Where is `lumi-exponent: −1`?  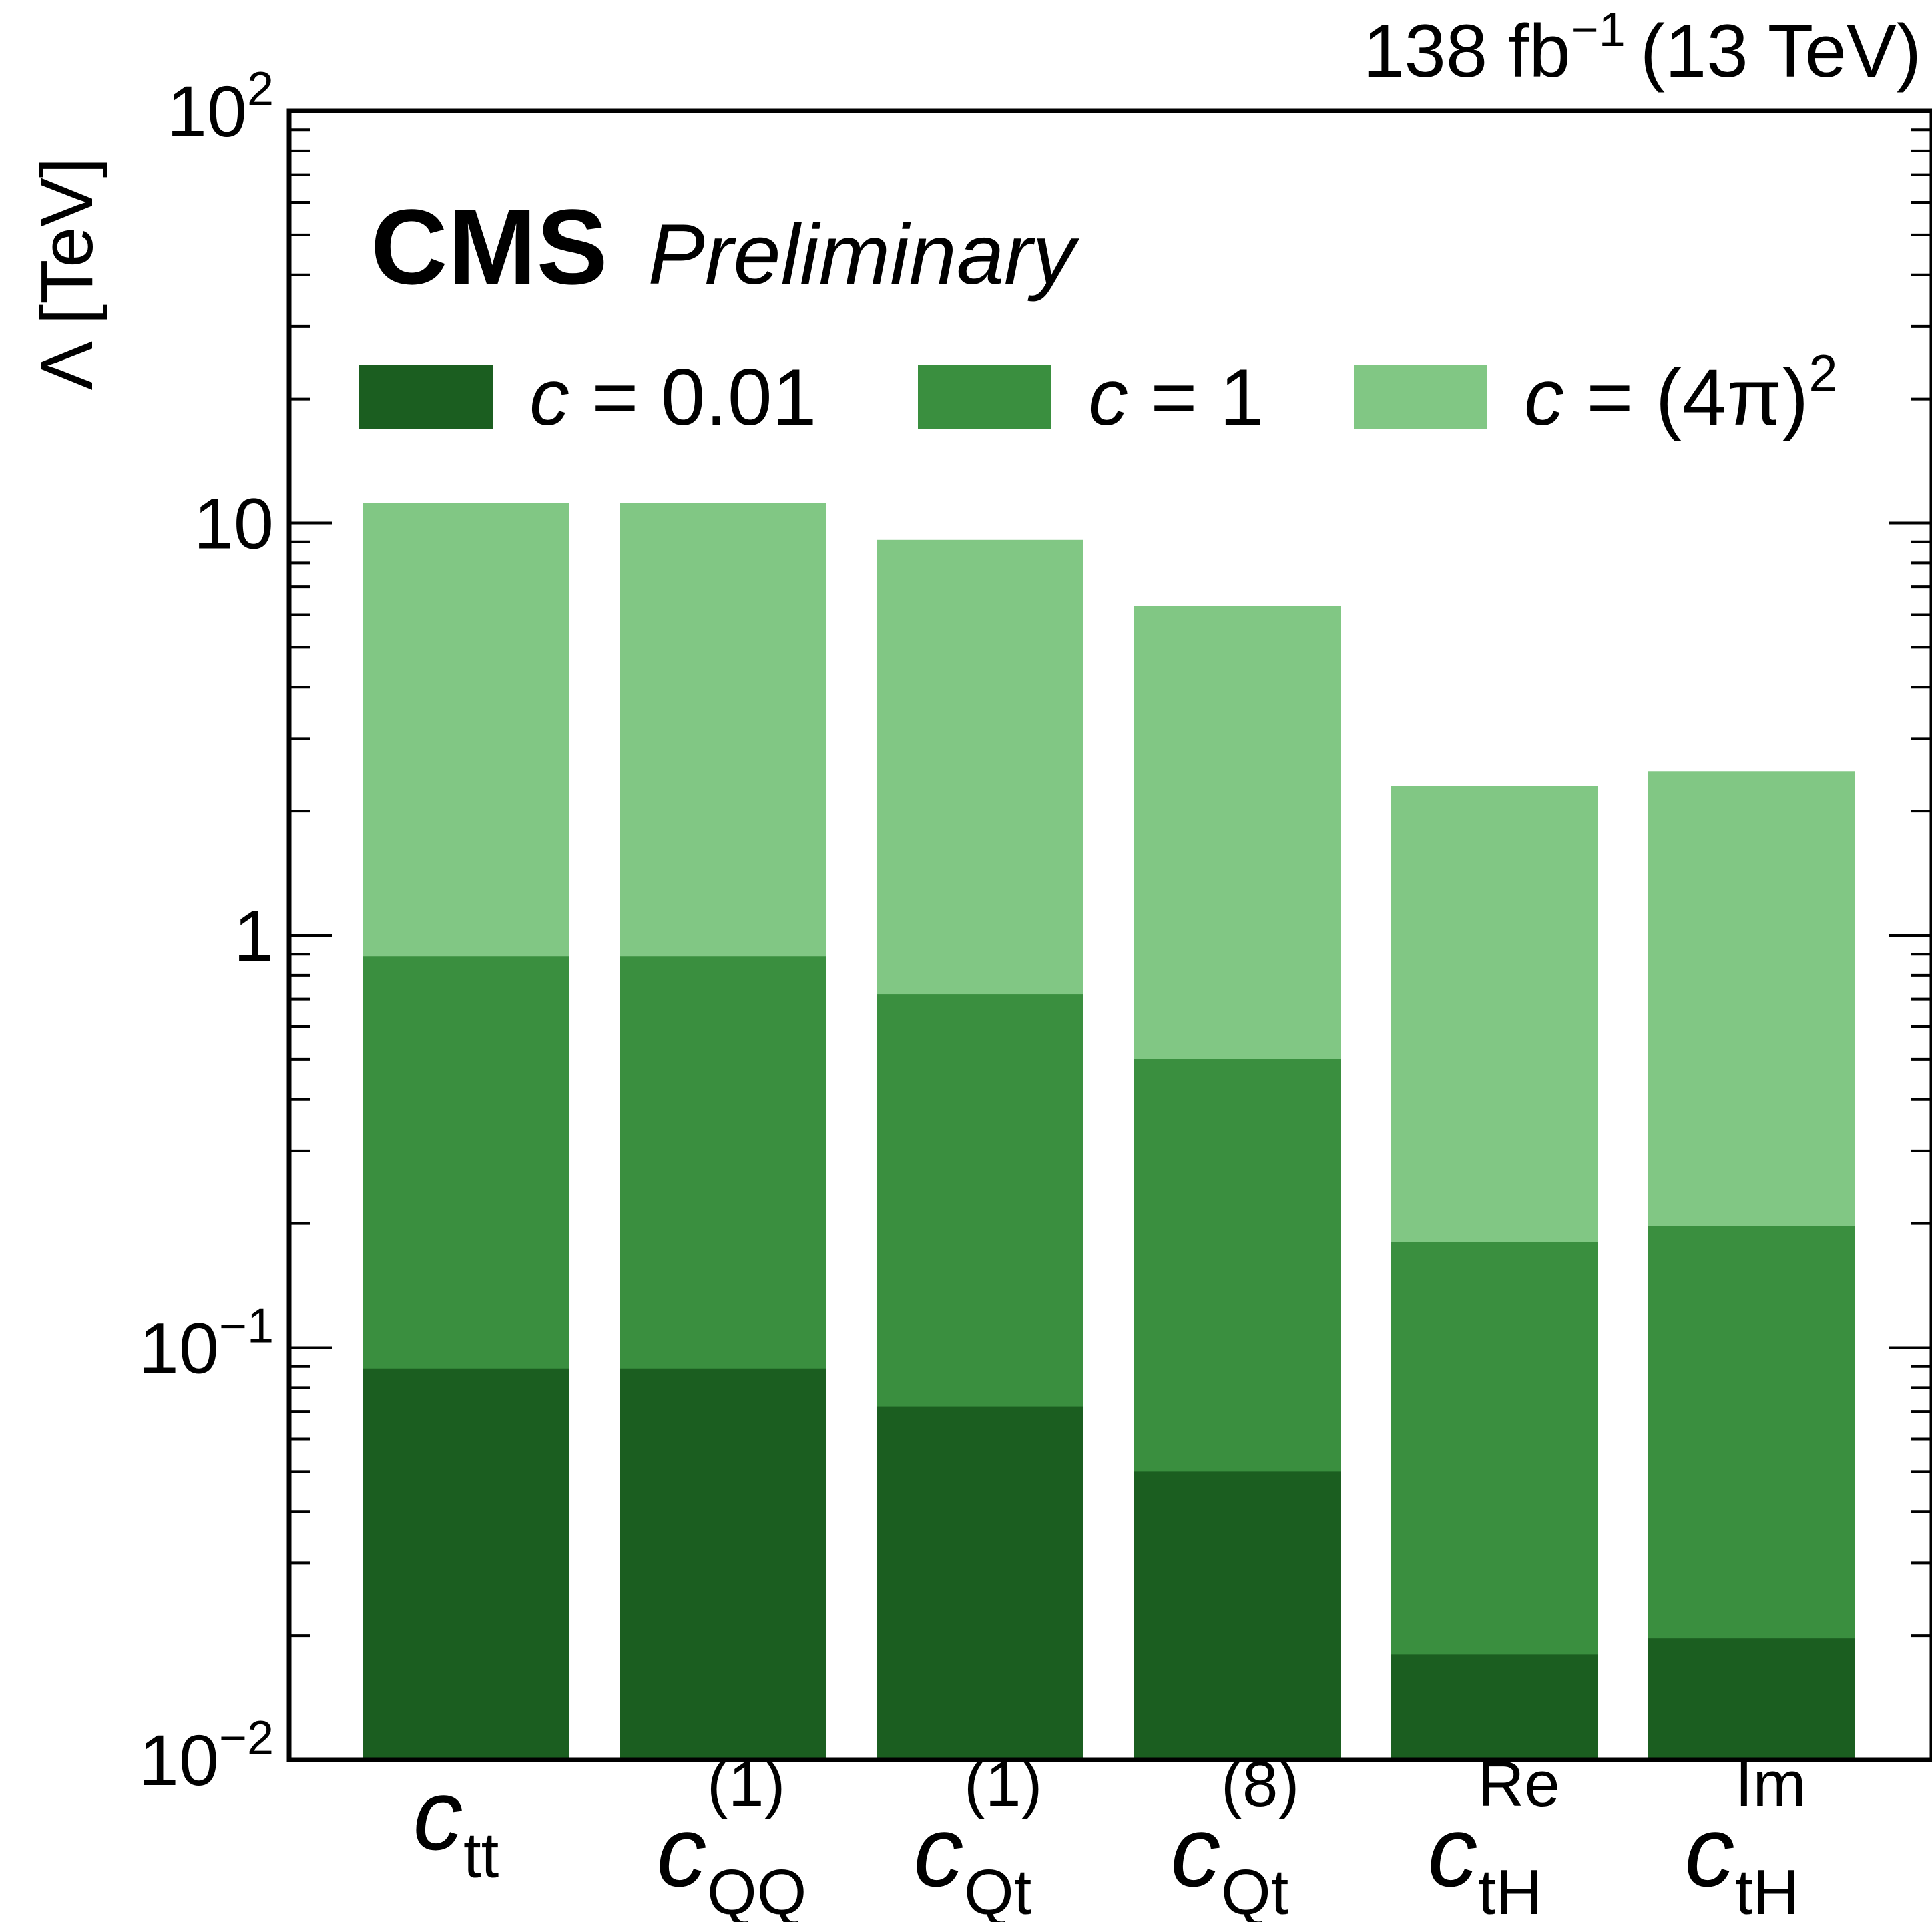 lumi-exponent: −1 is located at coordinates (1598, 30).